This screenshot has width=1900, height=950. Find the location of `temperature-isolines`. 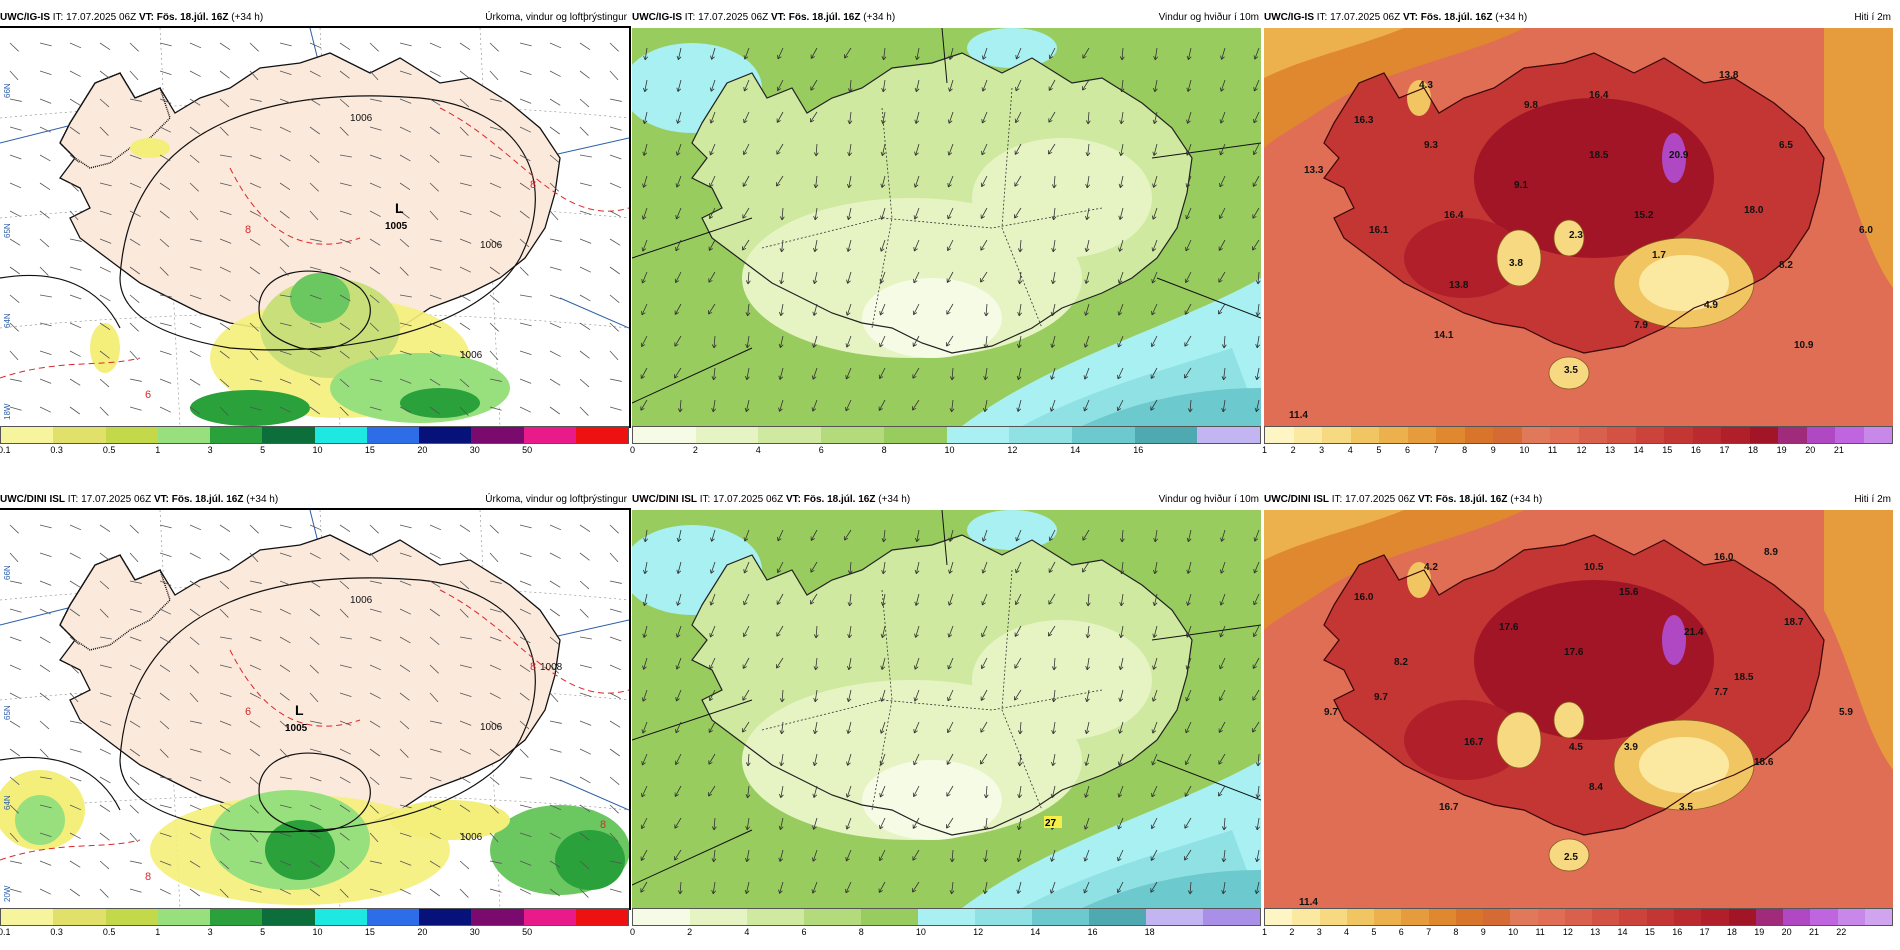

temperature-isolines is located at coordinates (314, 243).